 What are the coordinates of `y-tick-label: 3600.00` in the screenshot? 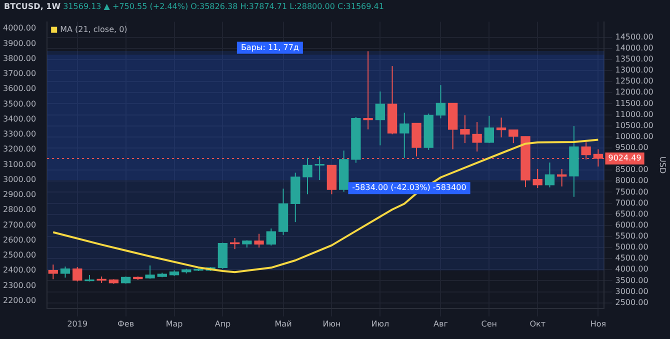 It's located at (19, 89).